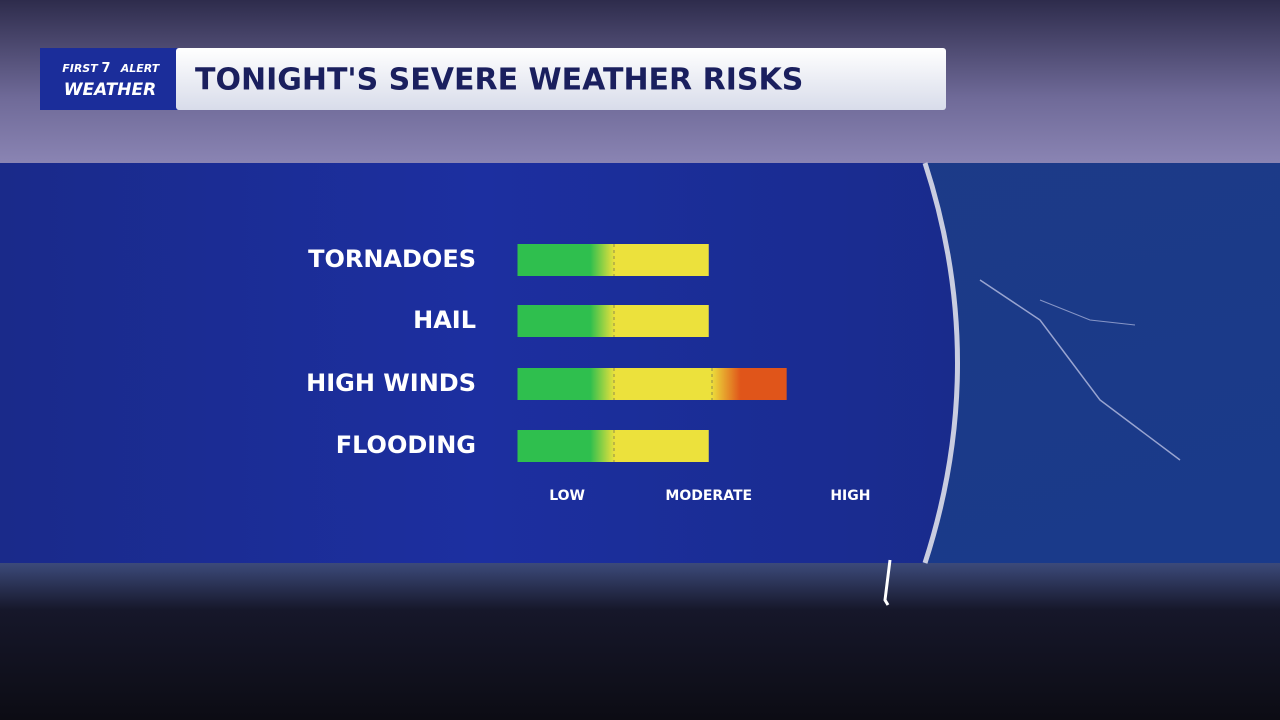 This screenshot has width=1280, height=720. What do you see at coordinates (140, 68) in the screenshot?
I see `logo-text: ALERT` at bounding box center [140, 68].